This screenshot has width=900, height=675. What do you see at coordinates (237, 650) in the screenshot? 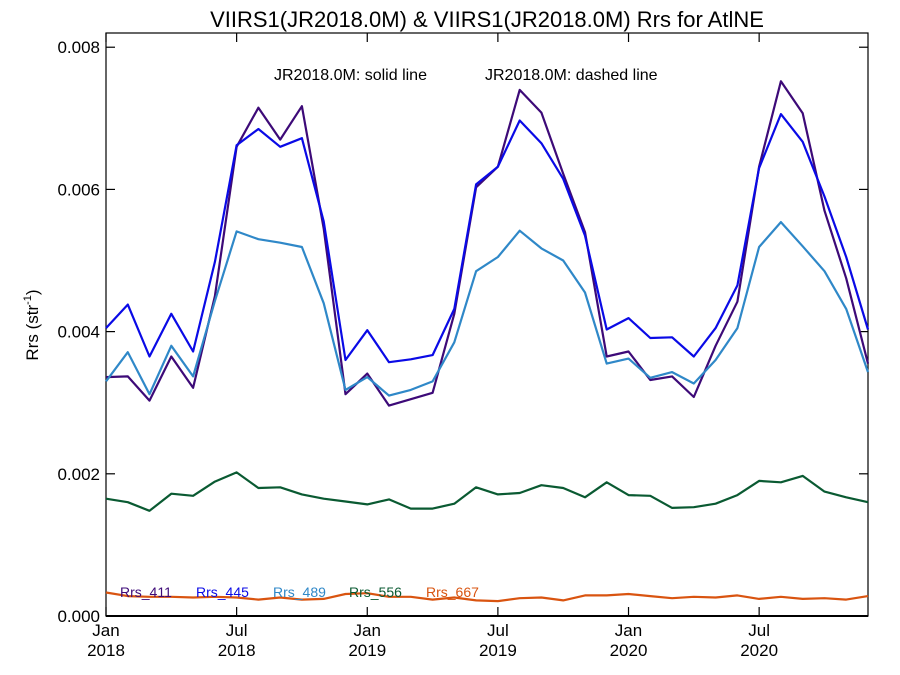
I see `x-tick-year-1: 2018` at bounding box center [237, 650].